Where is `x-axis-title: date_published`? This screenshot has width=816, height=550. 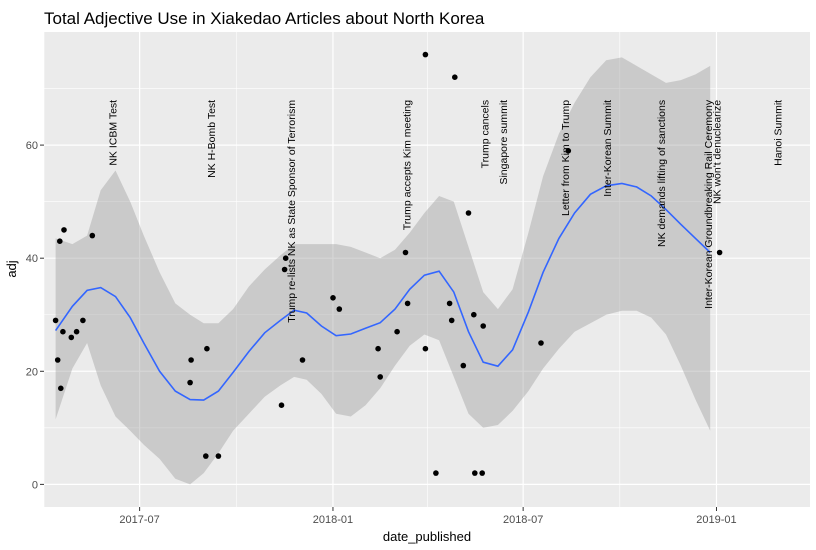
x-axis-title: date_published is located at coordinates (427, 536).